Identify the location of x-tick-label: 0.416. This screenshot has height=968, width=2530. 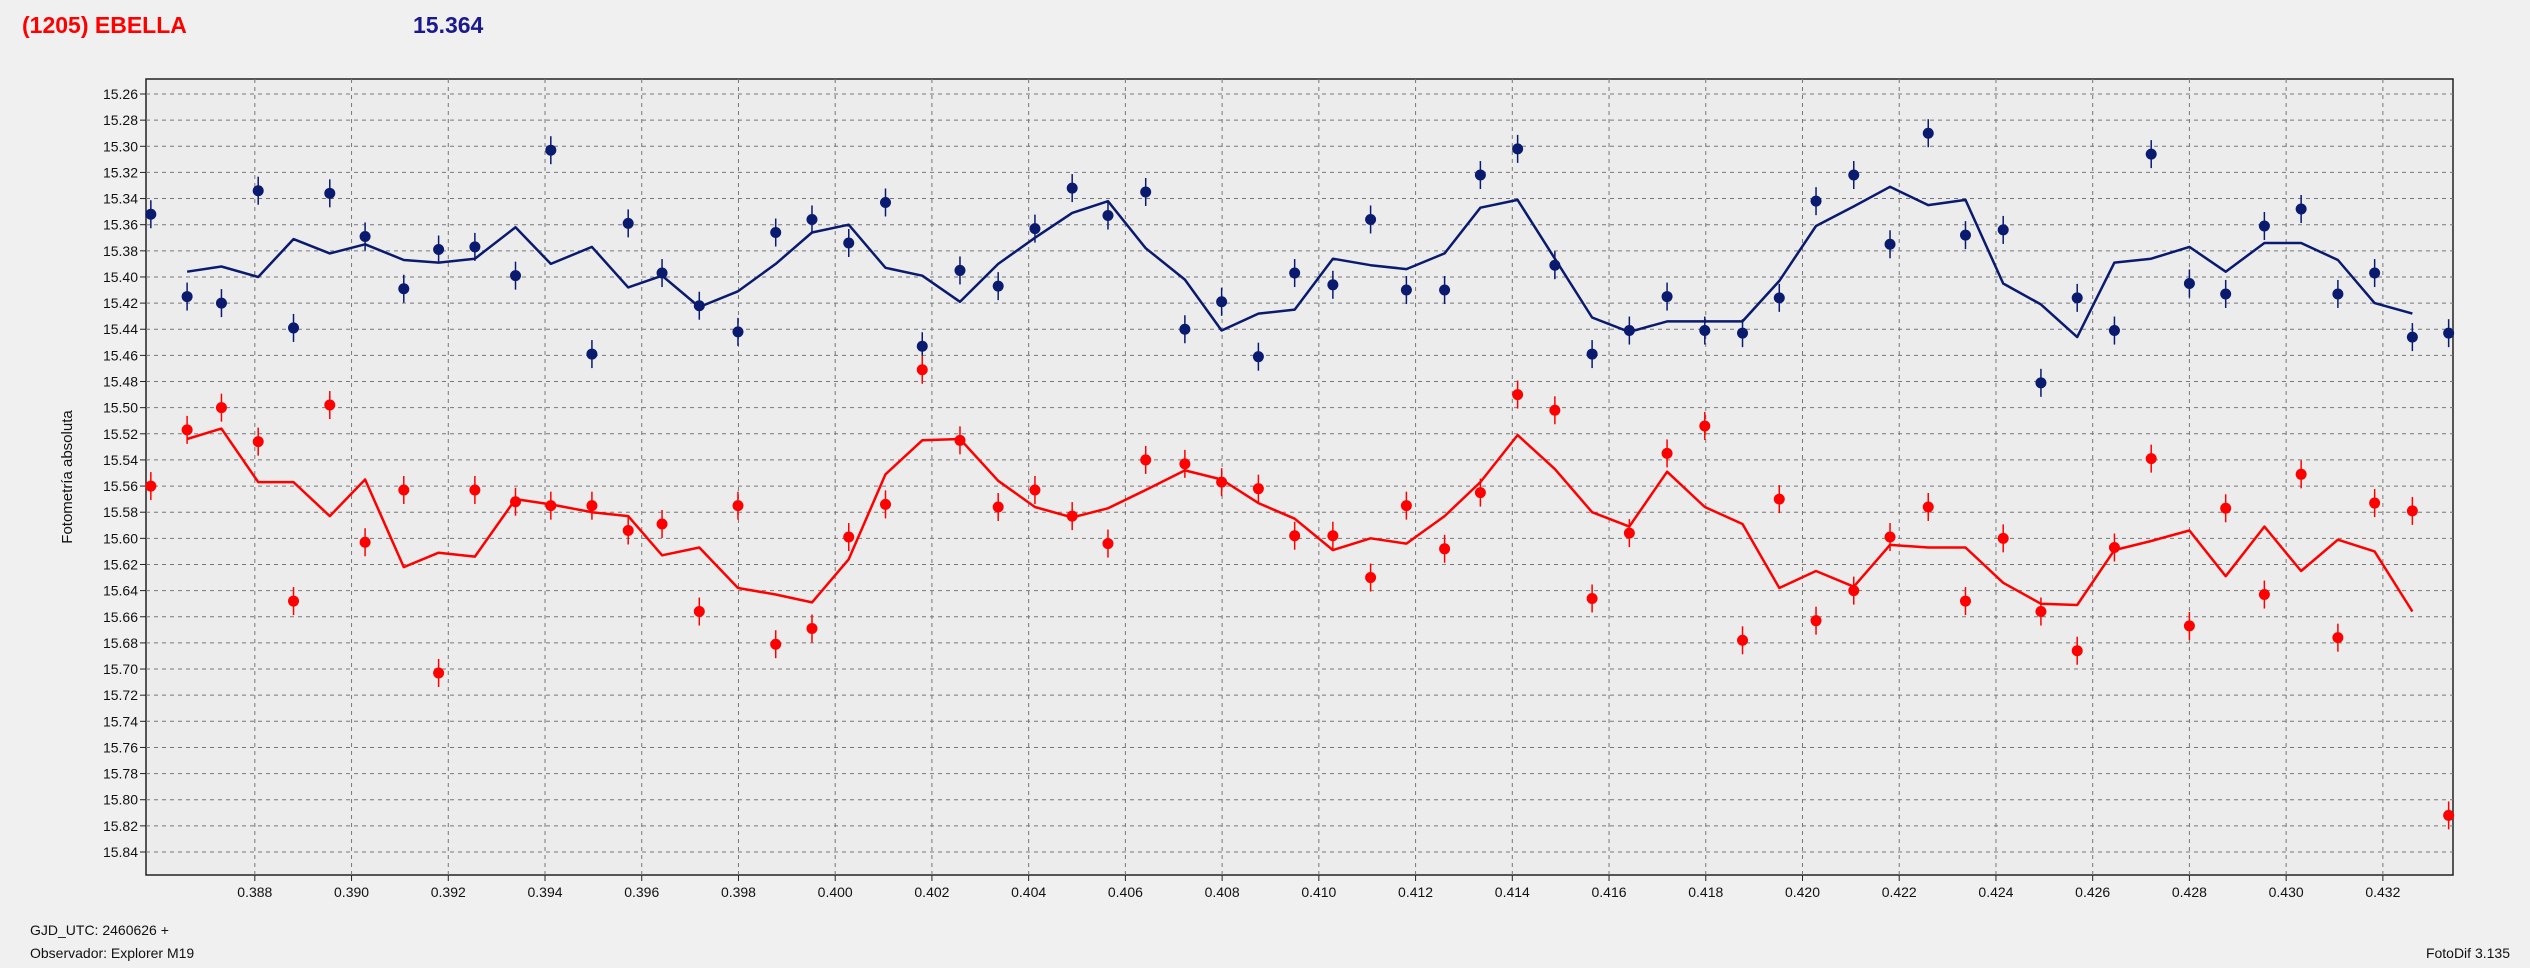
(1609, 892).